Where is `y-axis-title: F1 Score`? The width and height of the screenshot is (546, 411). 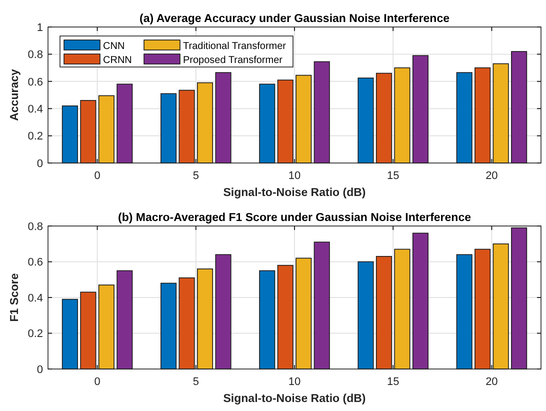 y-axis-title: F1 Score is located at coordinates (15, 297).